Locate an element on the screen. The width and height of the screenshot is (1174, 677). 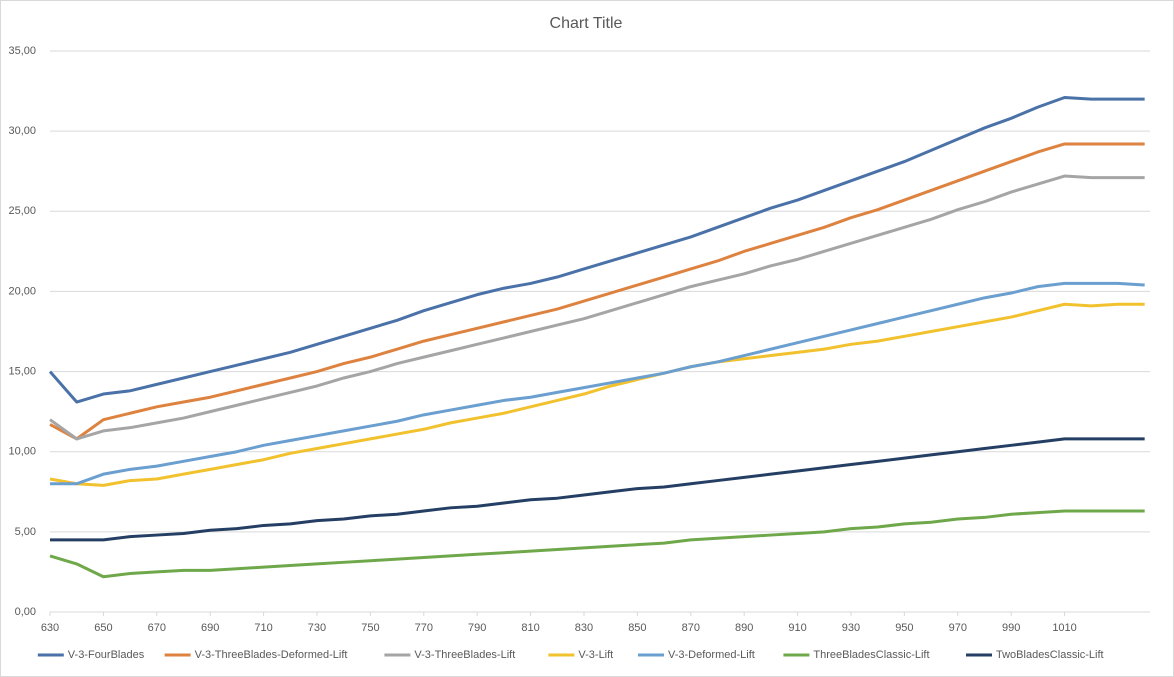
legend-label: V-3-Deformed-Lift is located at coordinates (711, 655).